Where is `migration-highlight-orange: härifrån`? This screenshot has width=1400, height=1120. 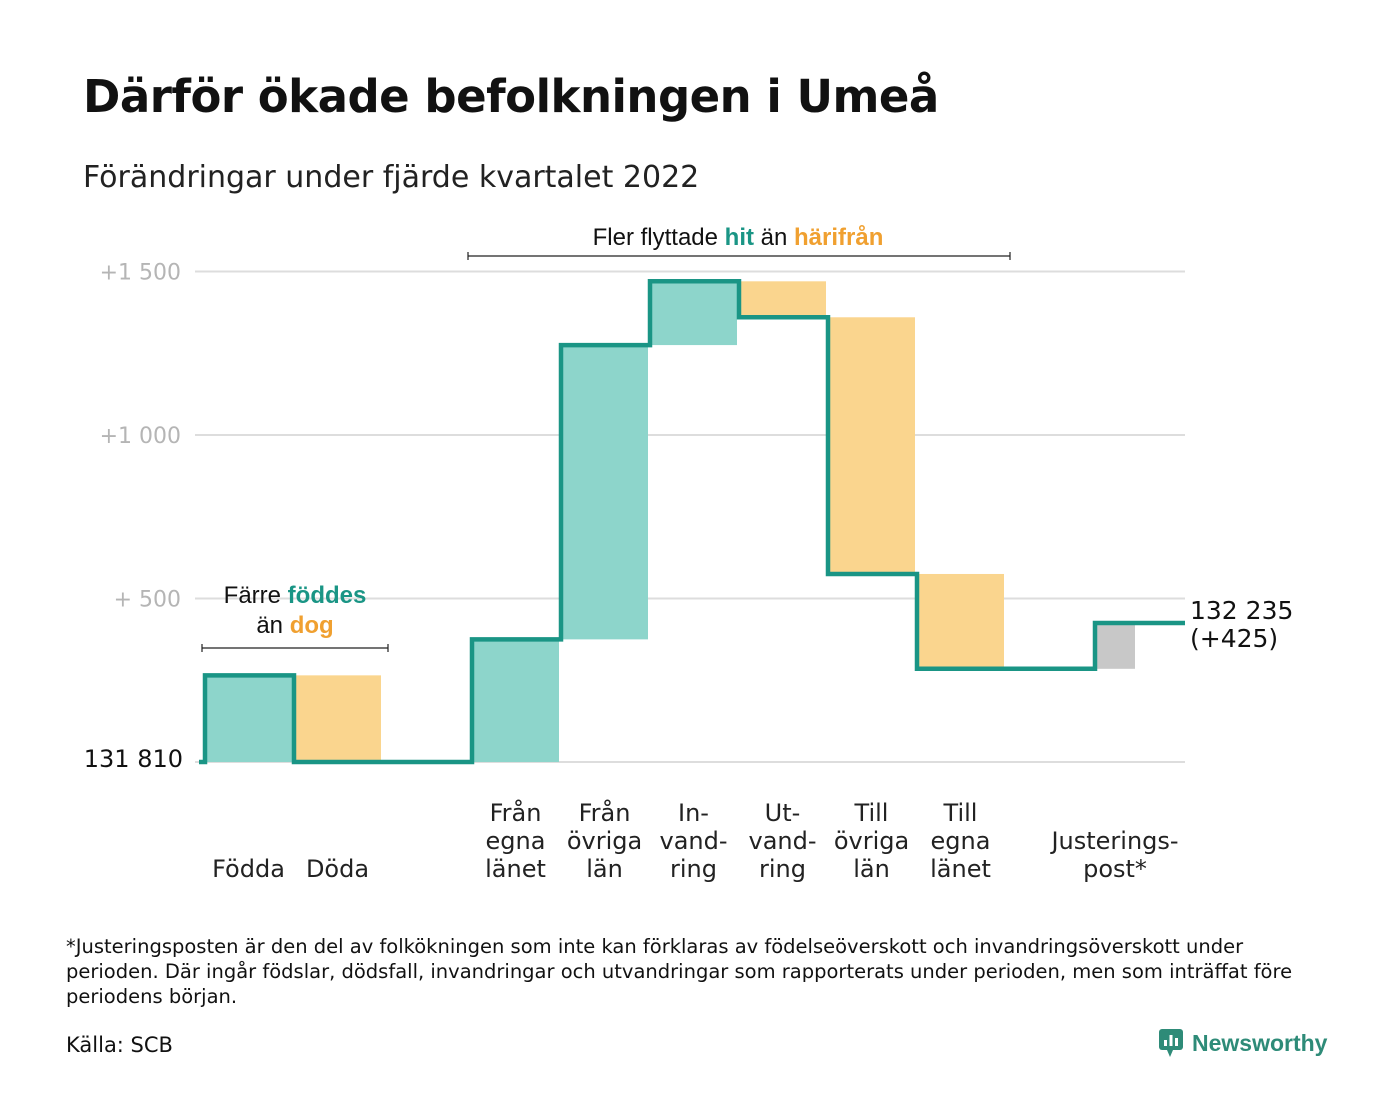 migration-highlight-orange: härifrån is located at coordinates (838, 237).